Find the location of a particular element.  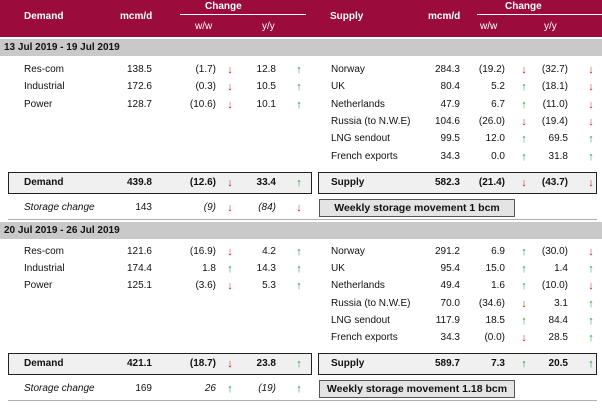

storage-ww-change: 26 is located at coordinates (210, 388).